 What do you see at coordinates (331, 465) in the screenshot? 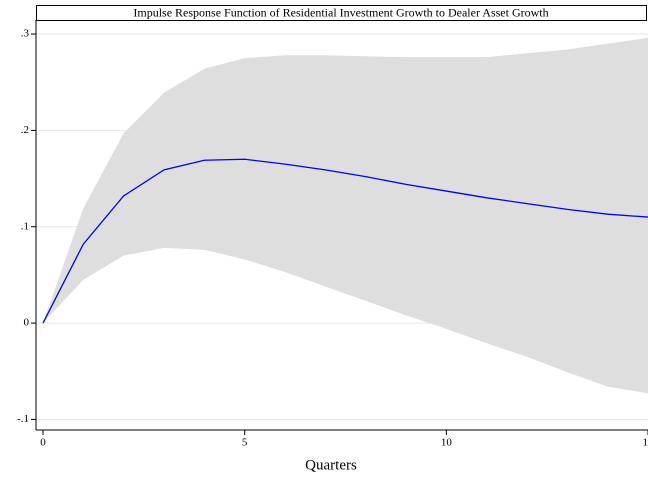
I see `x-axis-label: Quarters` at bounding box center [331, 465].